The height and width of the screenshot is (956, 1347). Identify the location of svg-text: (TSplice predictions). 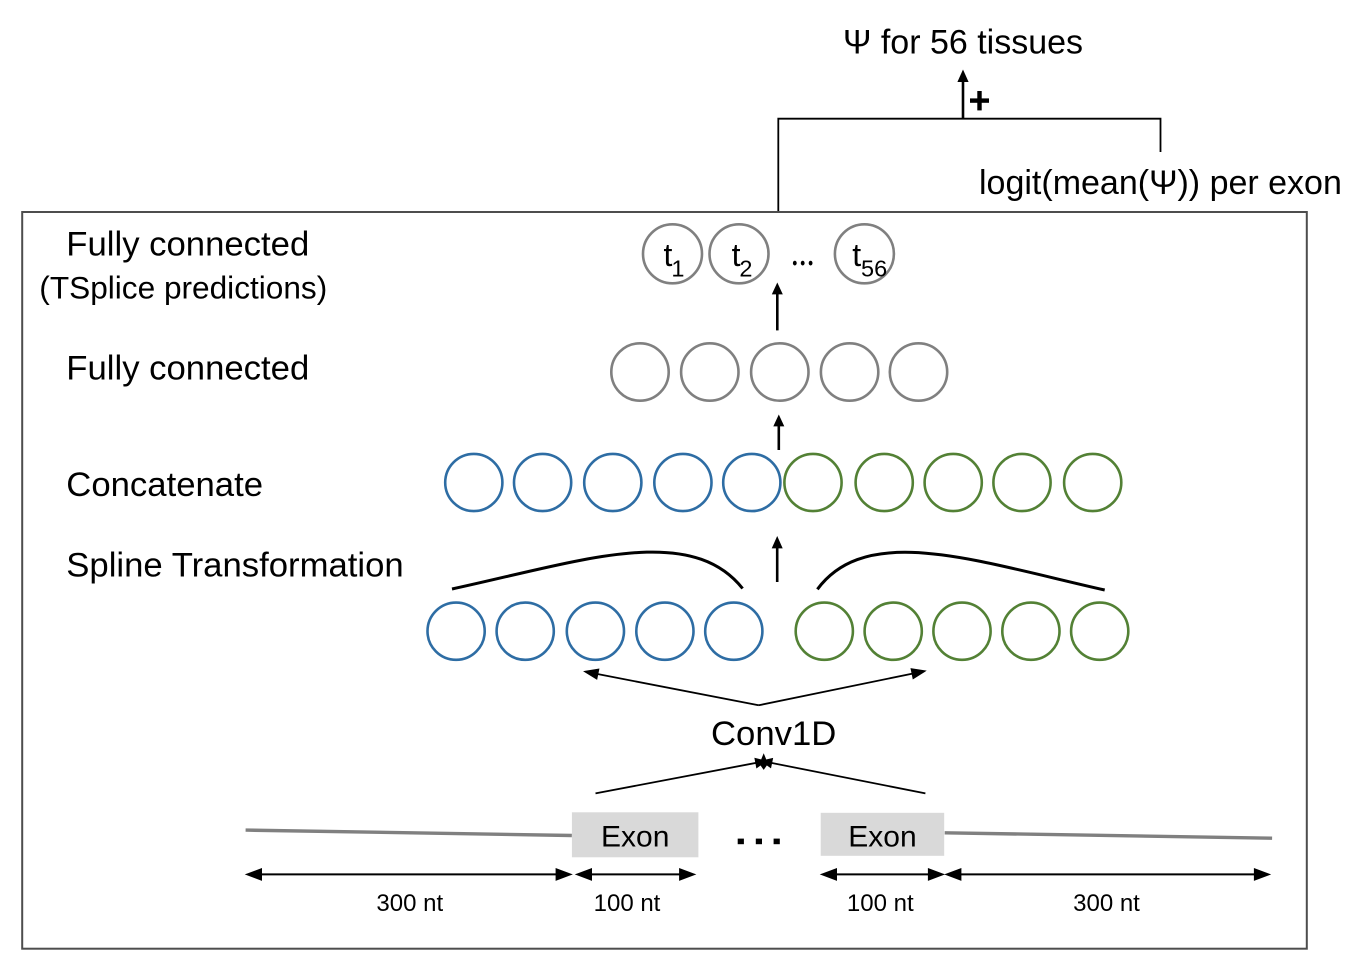
(183, 288).